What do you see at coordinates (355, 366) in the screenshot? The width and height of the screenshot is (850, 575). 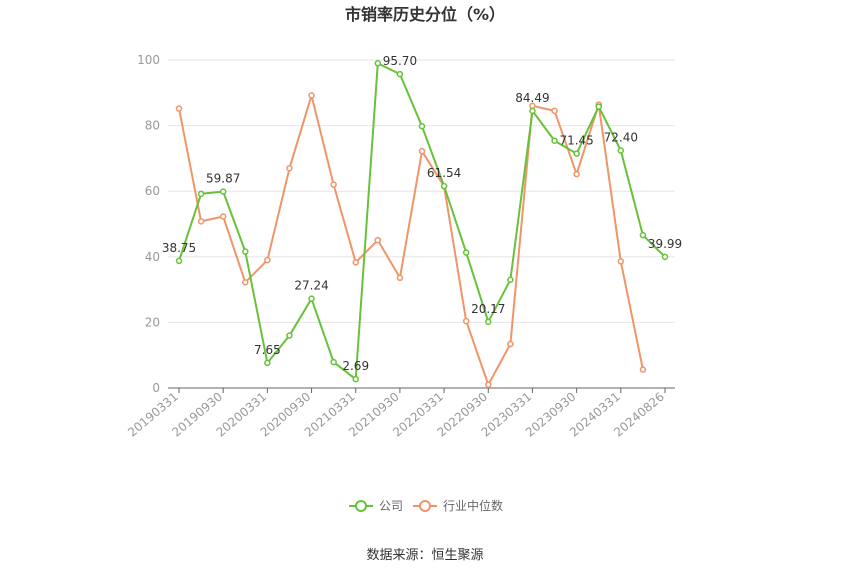 I see `data-label-company: 2.69` at bounding box center [355, 366].